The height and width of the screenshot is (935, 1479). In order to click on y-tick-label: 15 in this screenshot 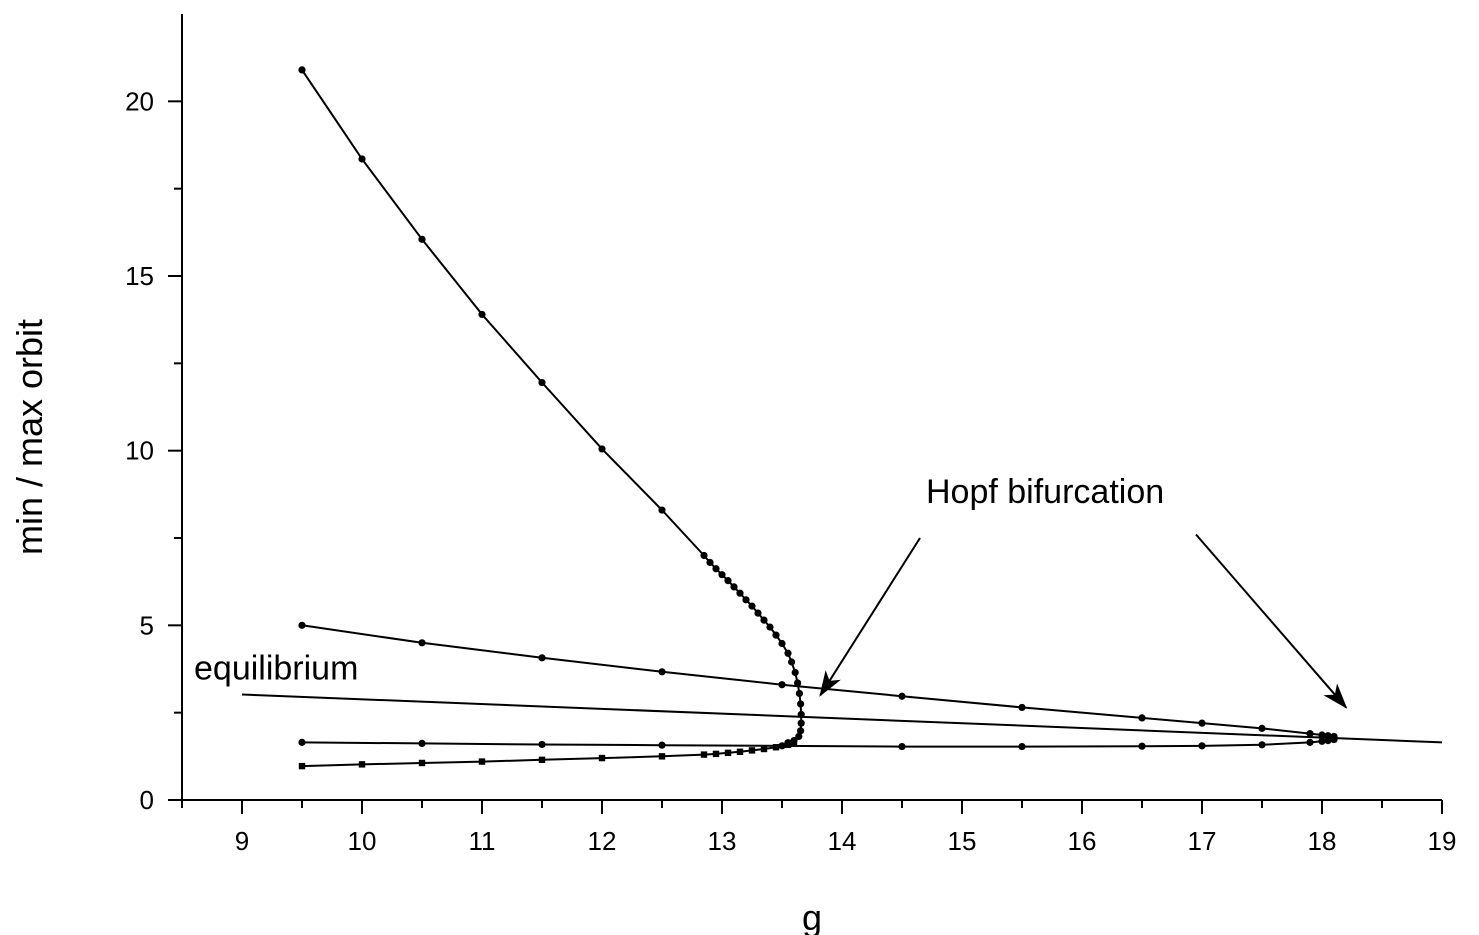, I will do `click(139, 276)`.